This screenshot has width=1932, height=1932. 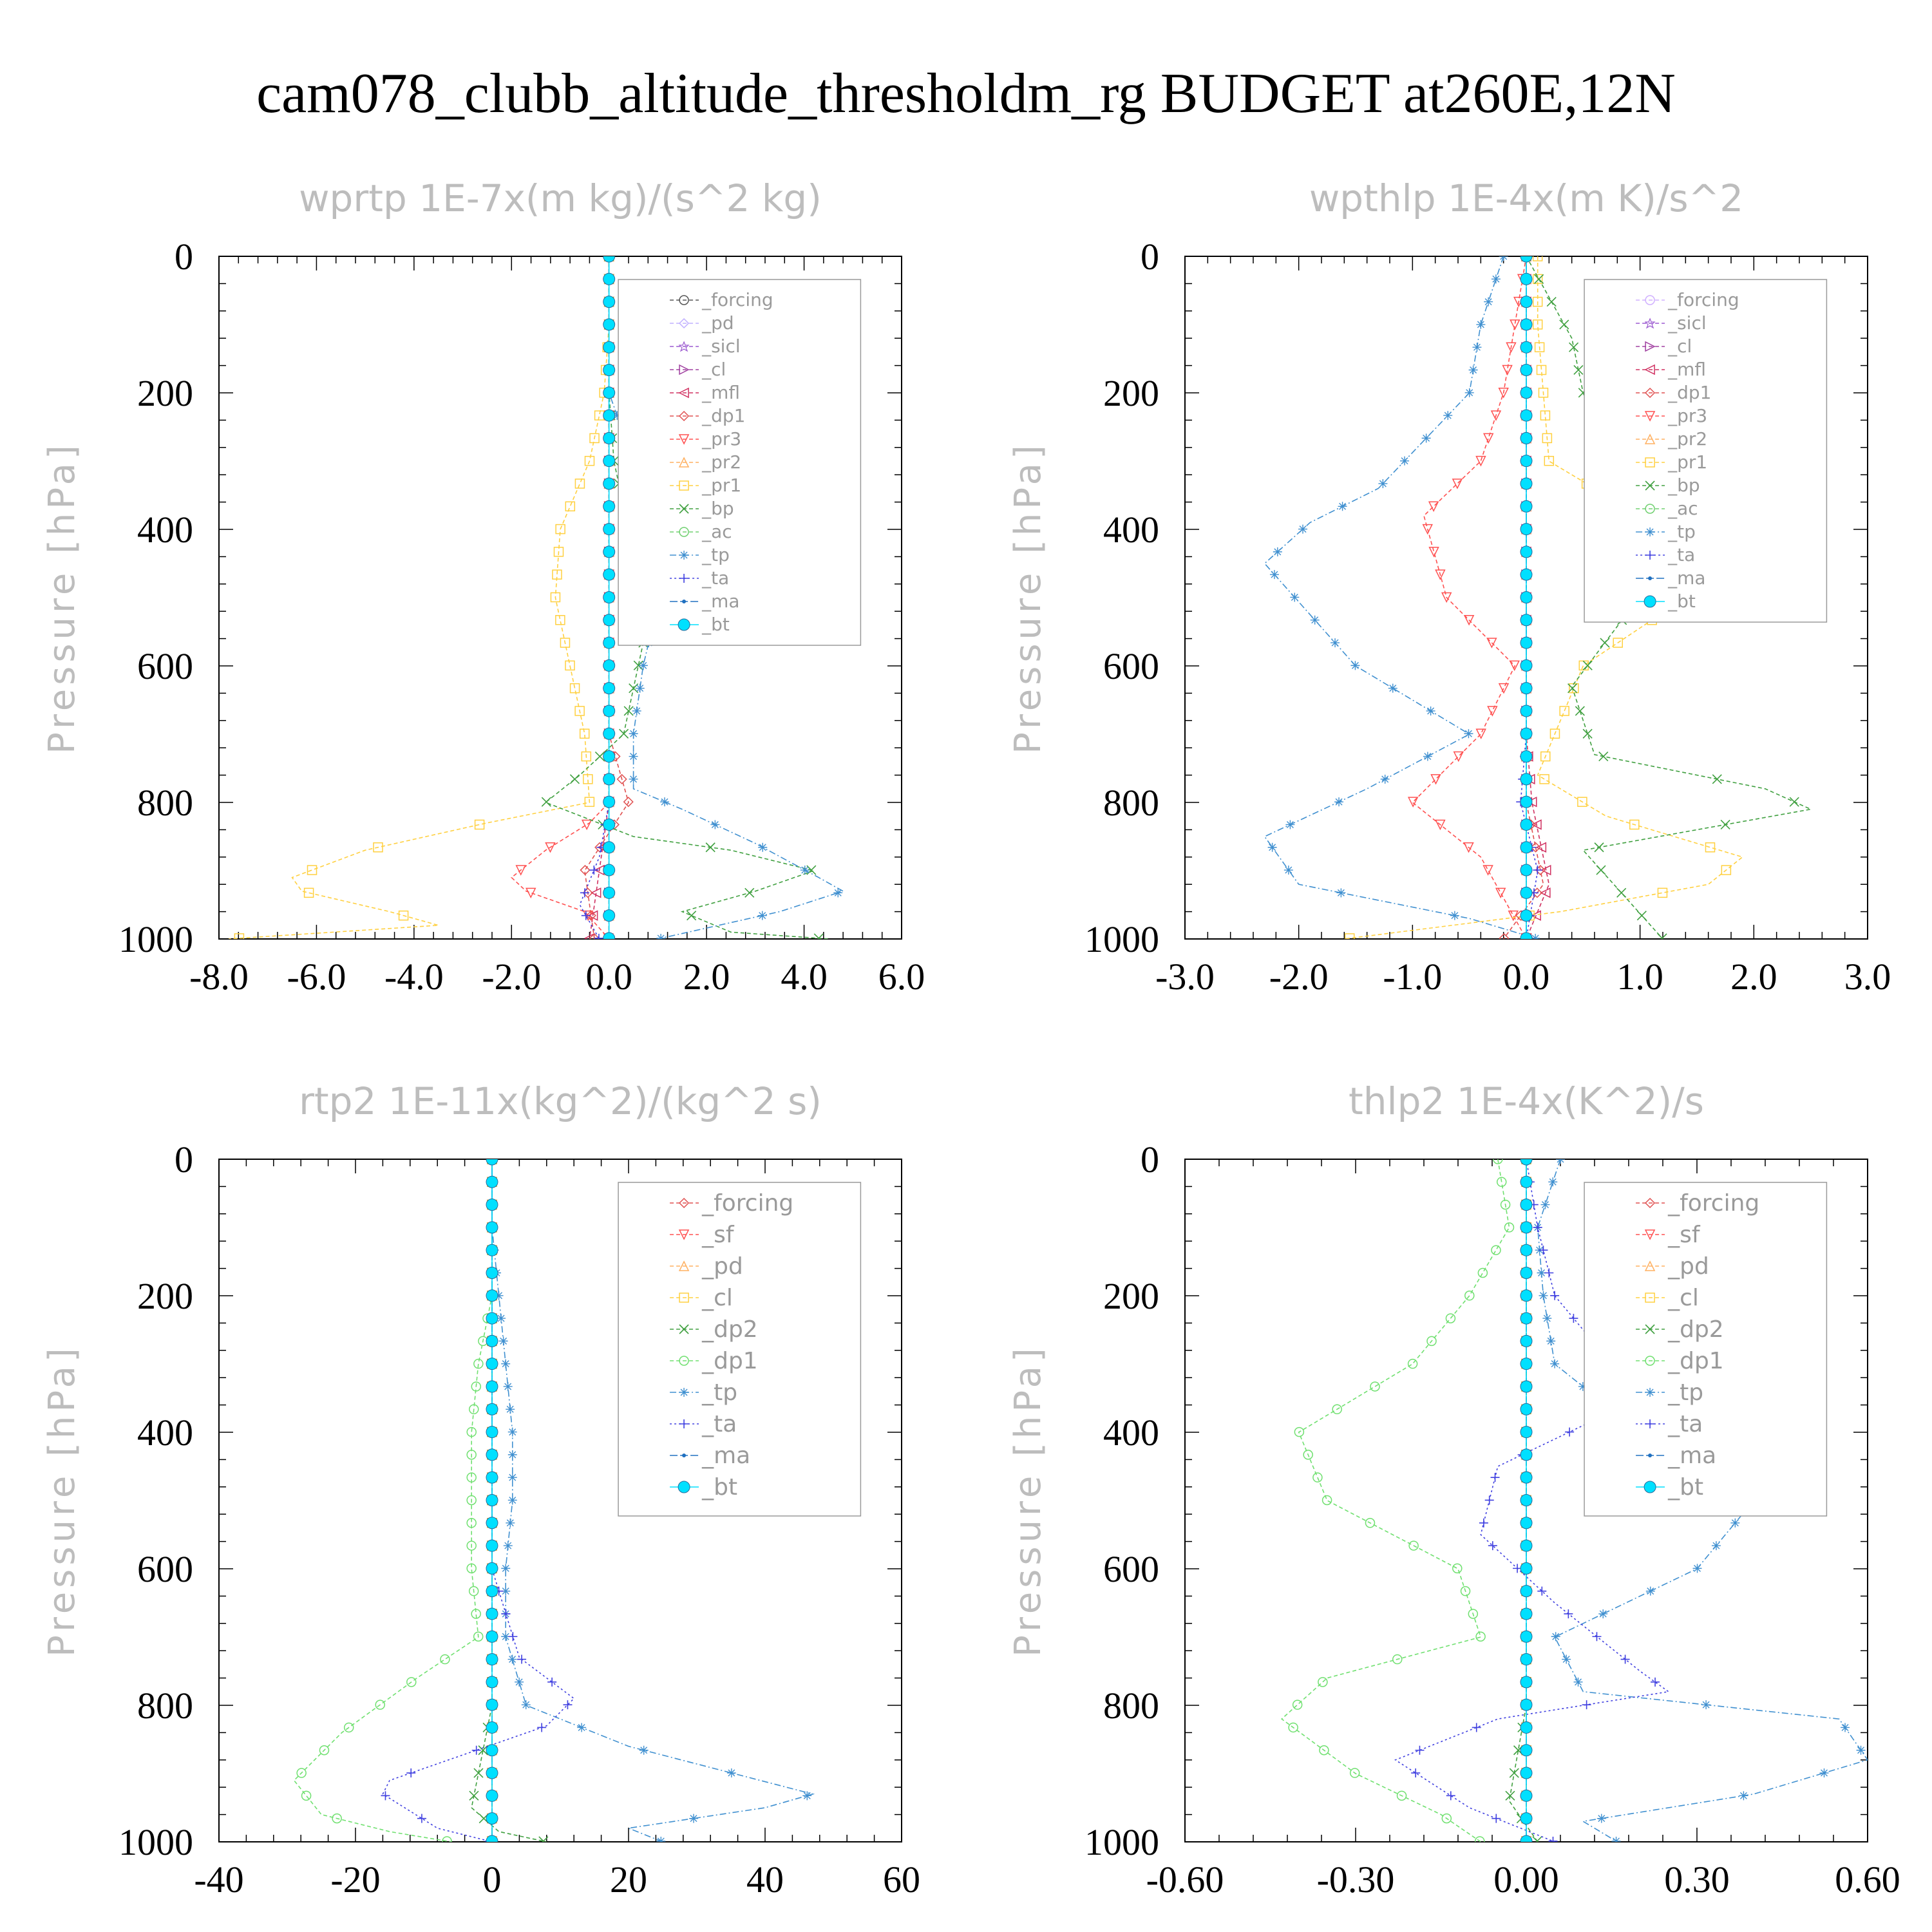 What do you see at coordinates (714, 369) in the screenshot?
I see `legend-label: _cl` at bounding box center [714, 369].